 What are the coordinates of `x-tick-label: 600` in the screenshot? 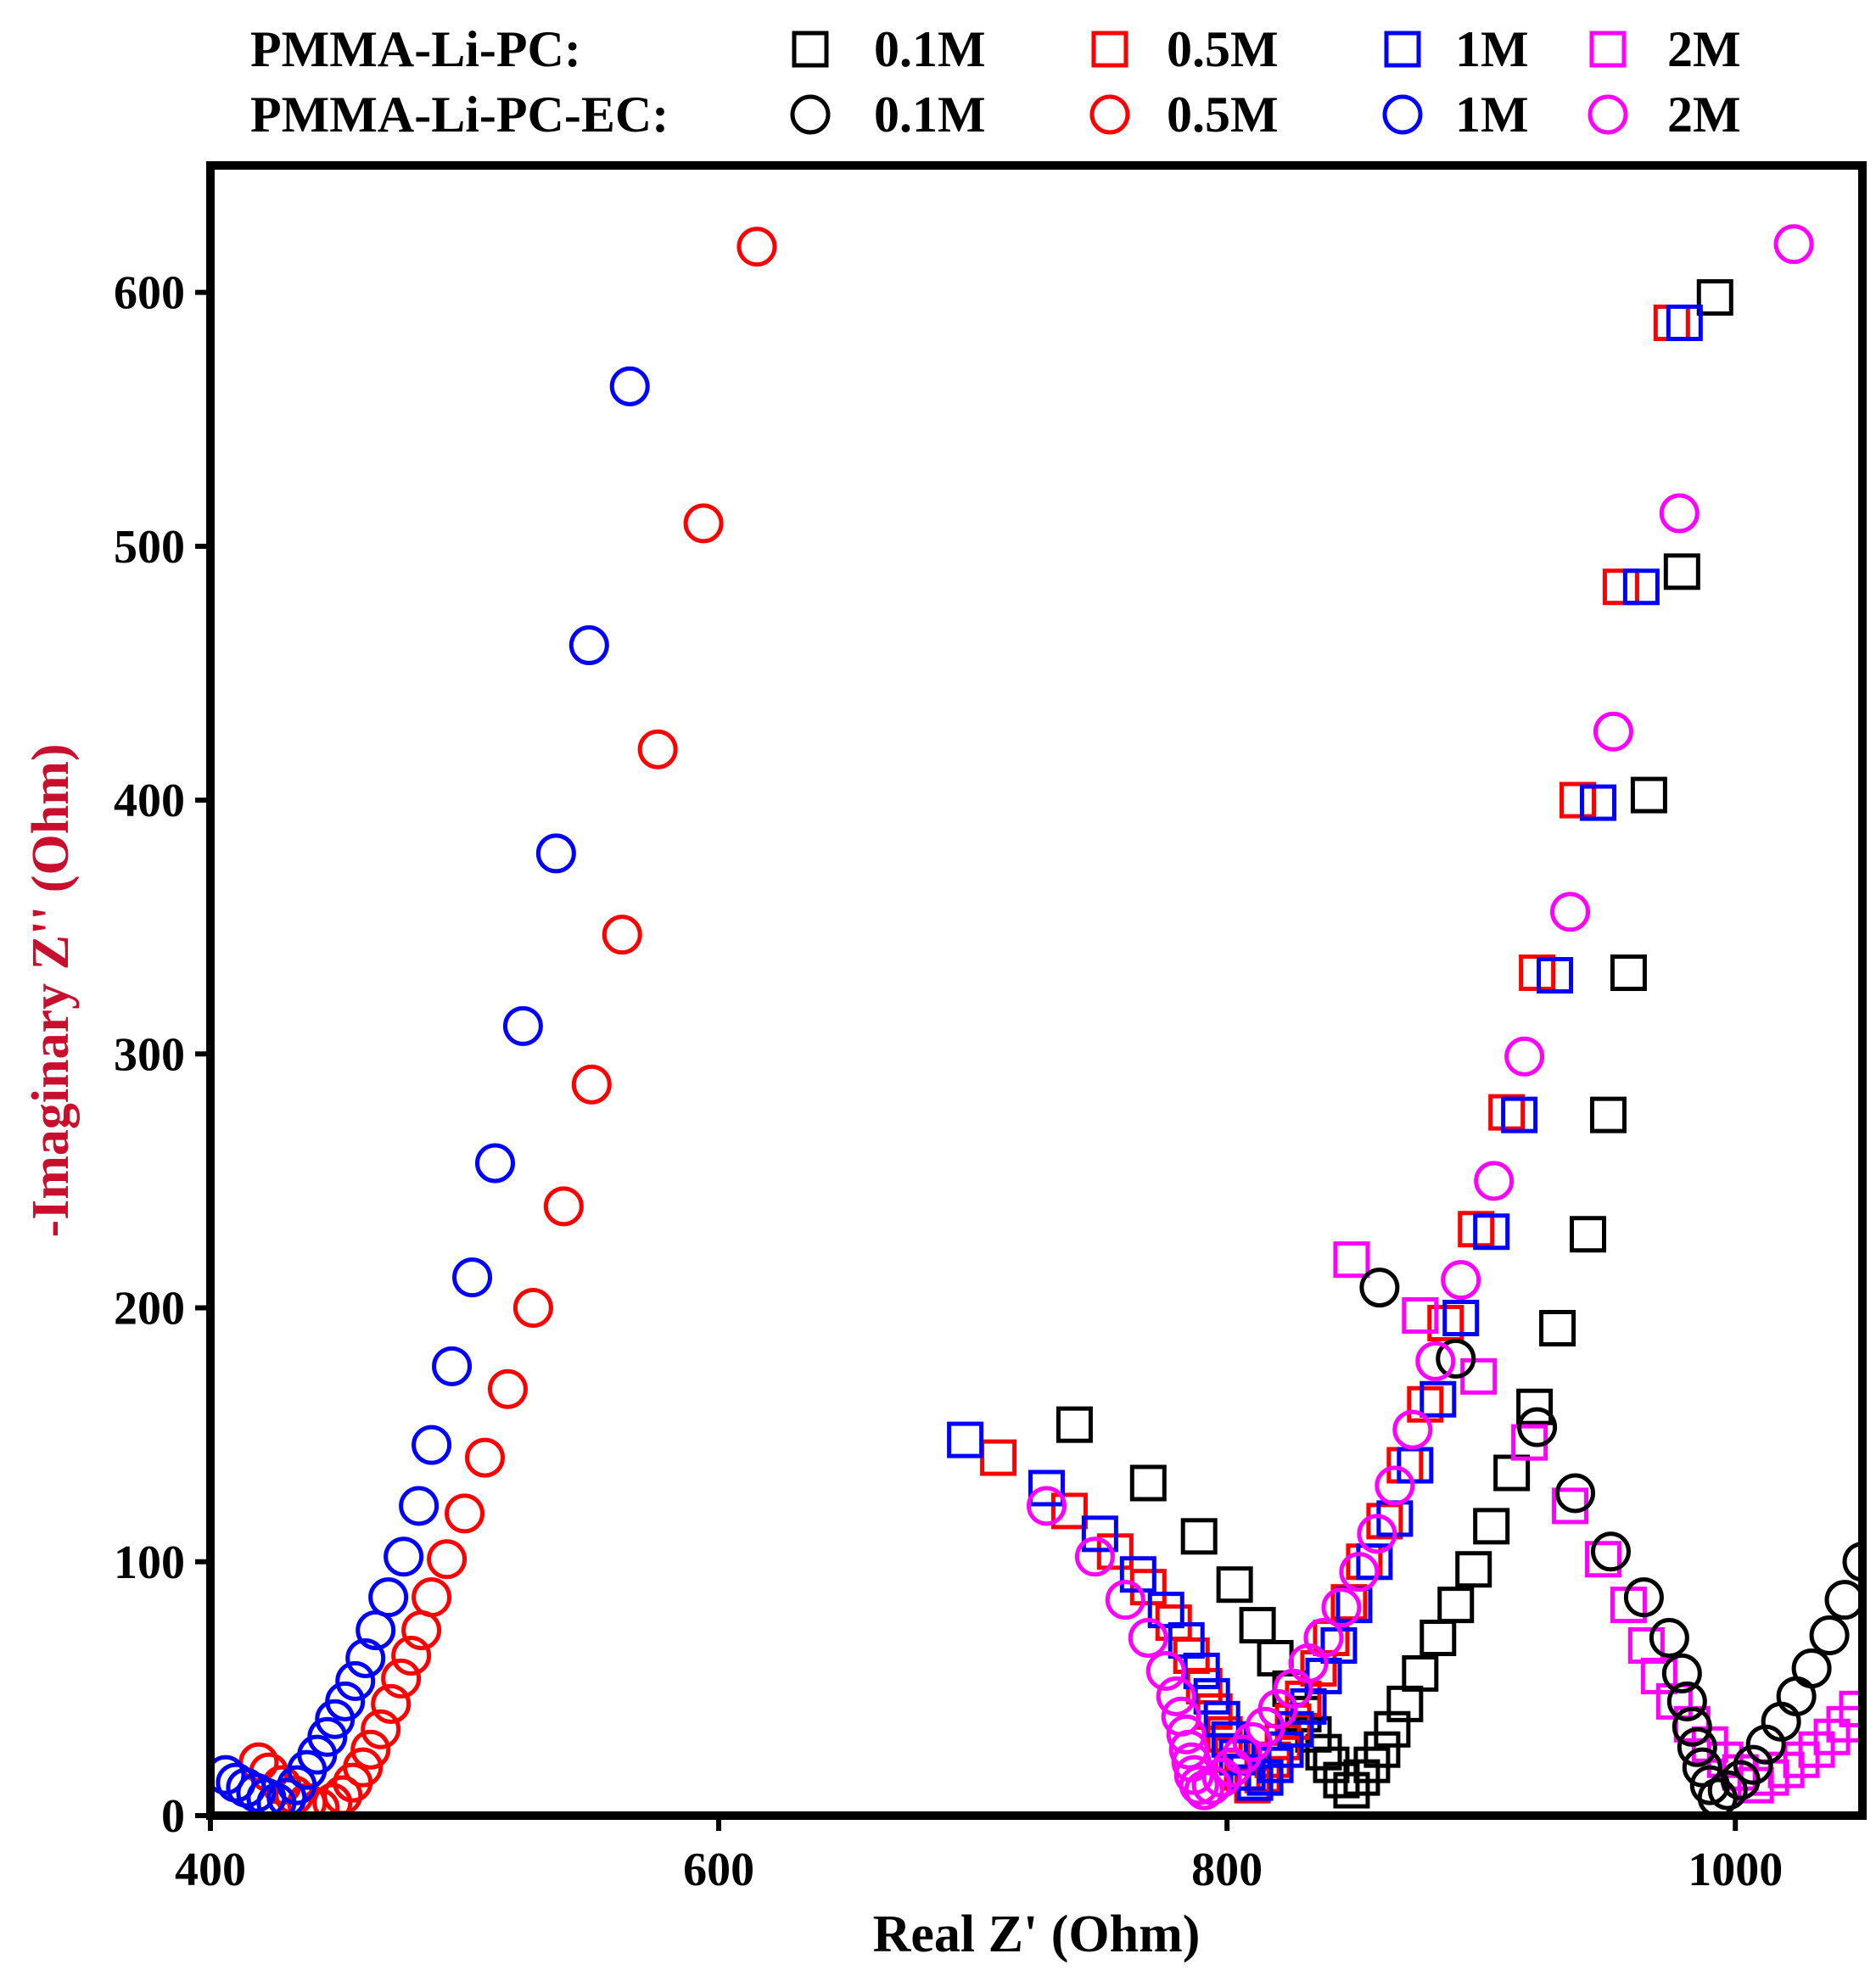 It's located at (718, 1870).